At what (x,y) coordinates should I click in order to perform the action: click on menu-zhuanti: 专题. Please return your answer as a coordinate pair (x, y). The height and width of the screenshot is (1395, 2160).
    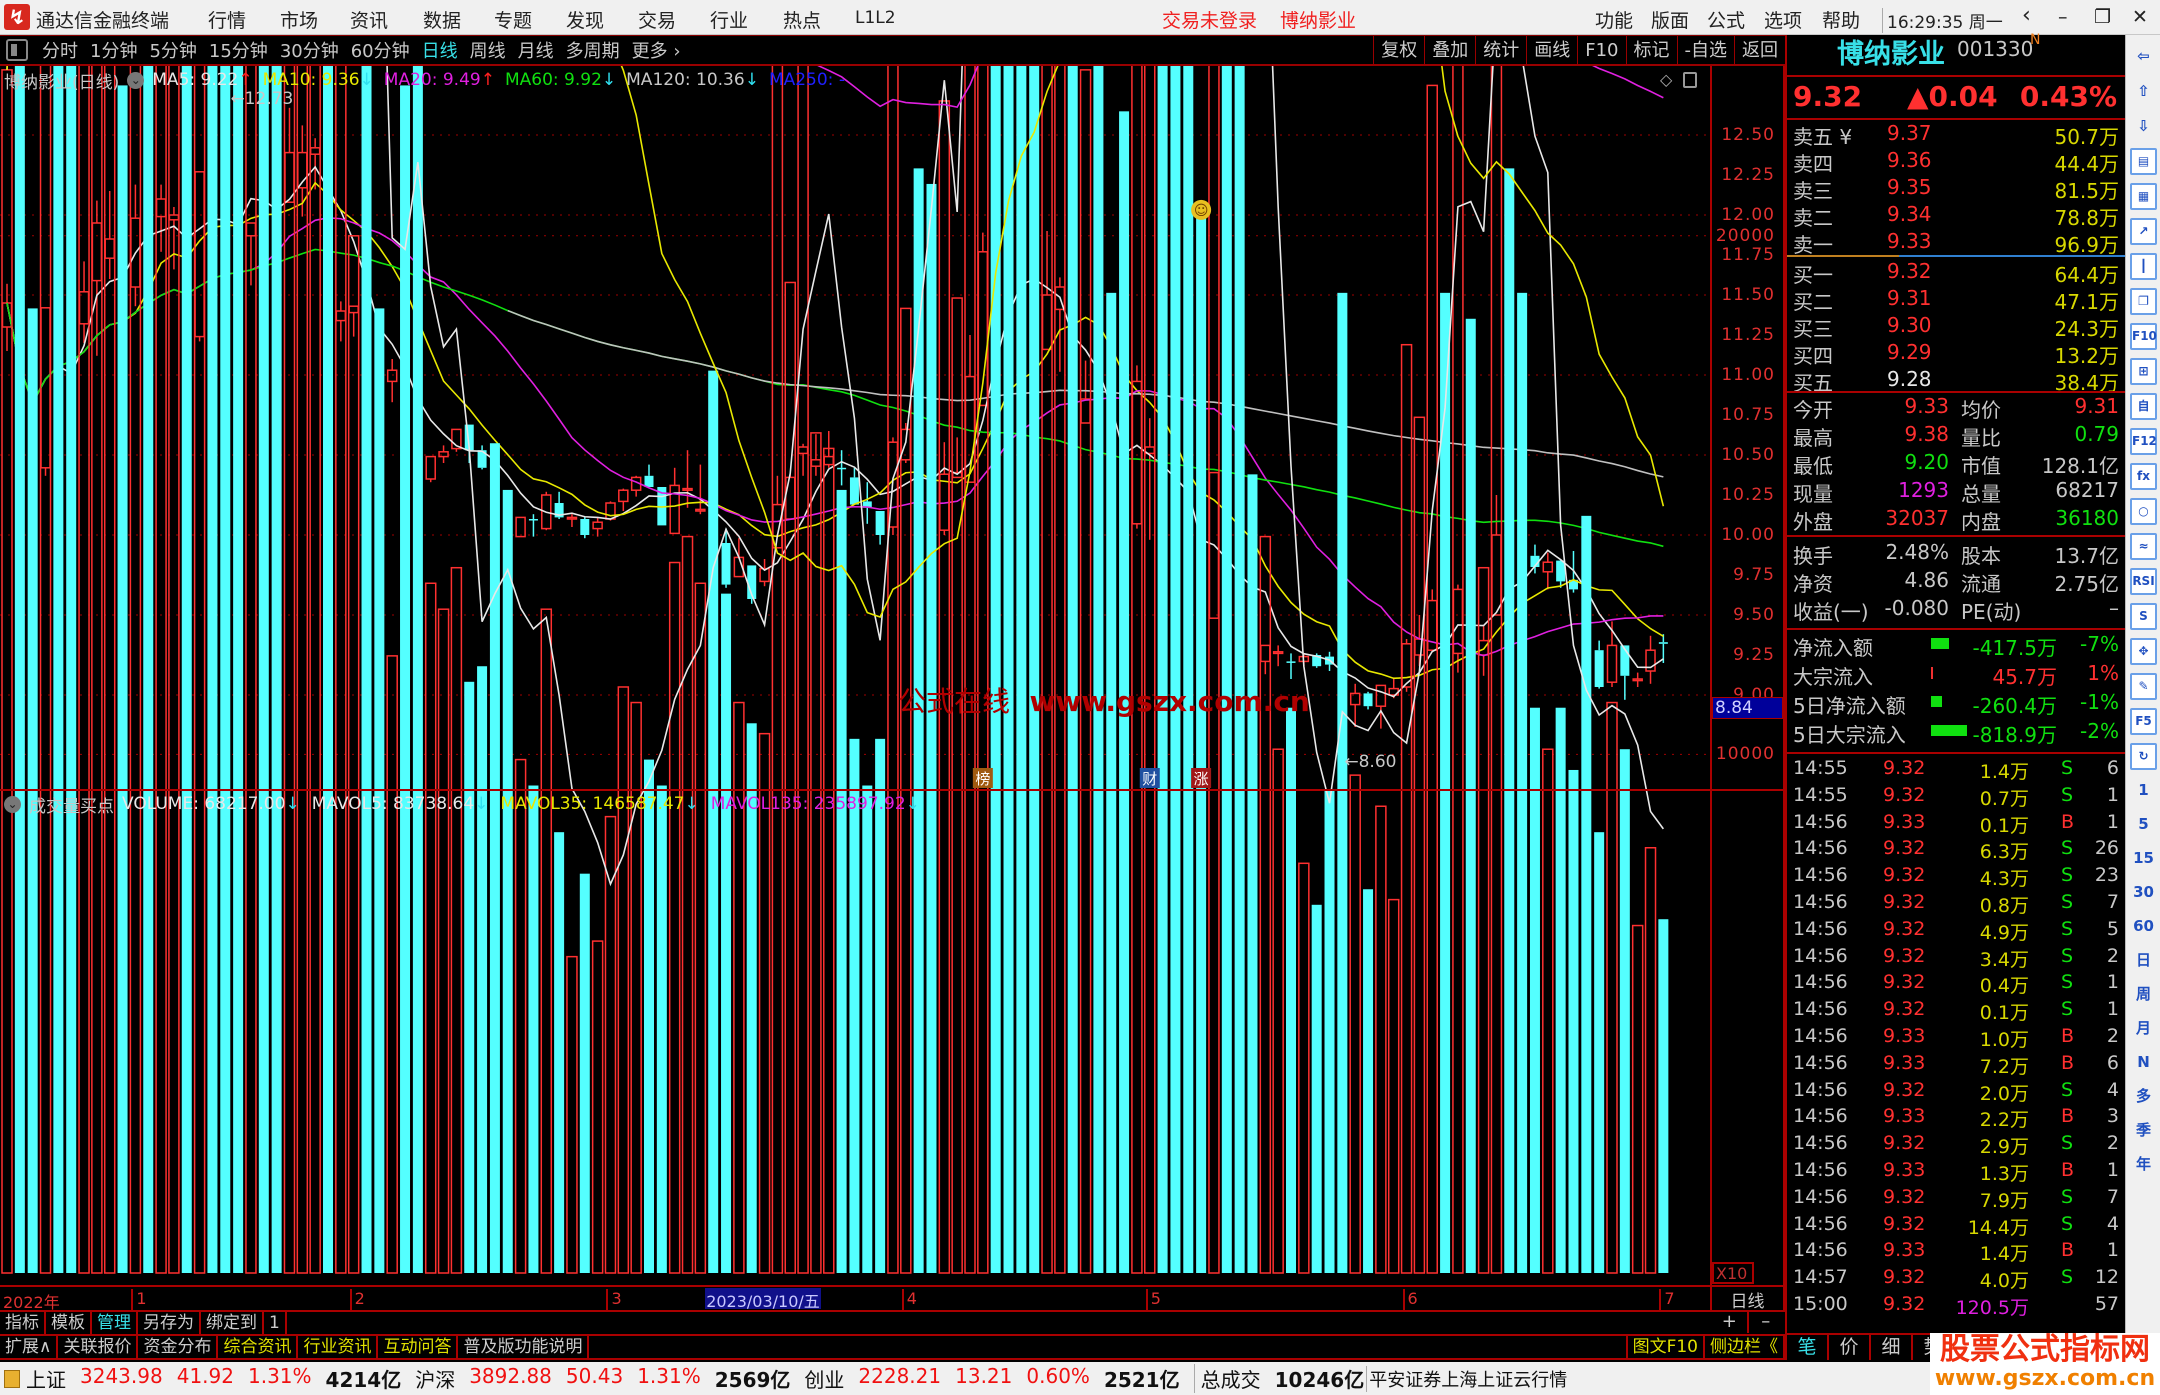
    Looking at the image, I should click on (513, 21).